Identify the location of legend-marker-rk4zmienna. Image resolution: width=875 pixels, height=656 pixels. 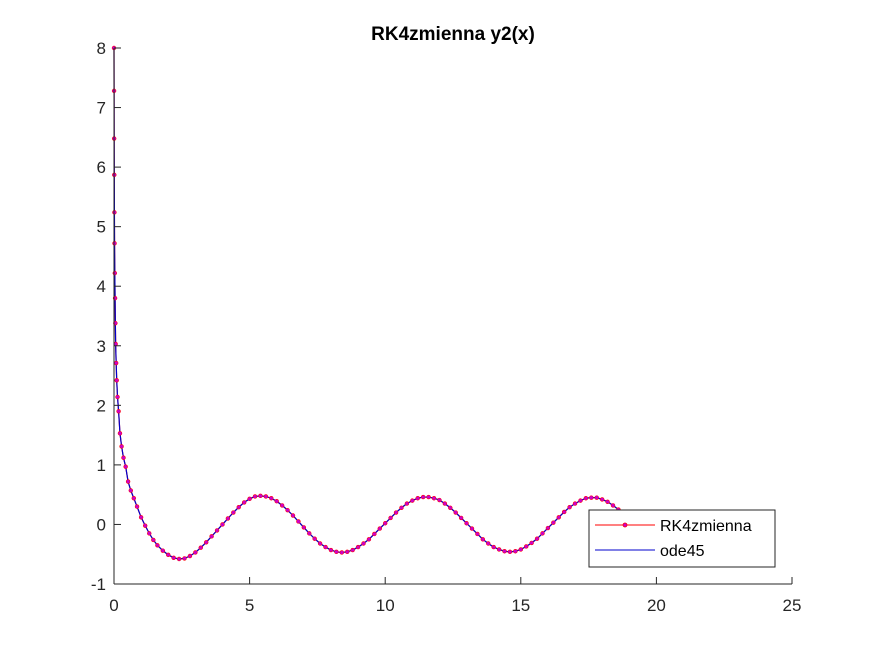
(625, 525).